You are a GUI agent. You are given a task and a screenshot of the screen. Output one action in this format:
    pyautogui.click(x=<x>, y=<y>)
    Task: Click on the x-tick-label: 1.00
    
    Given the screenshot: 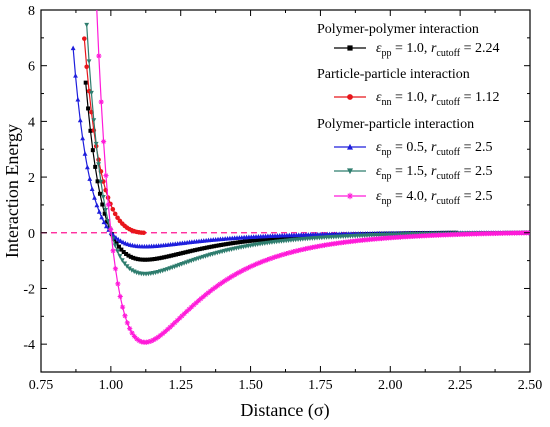 What is the action you would take?
    pyautogui.click(x=111, y=385)
    